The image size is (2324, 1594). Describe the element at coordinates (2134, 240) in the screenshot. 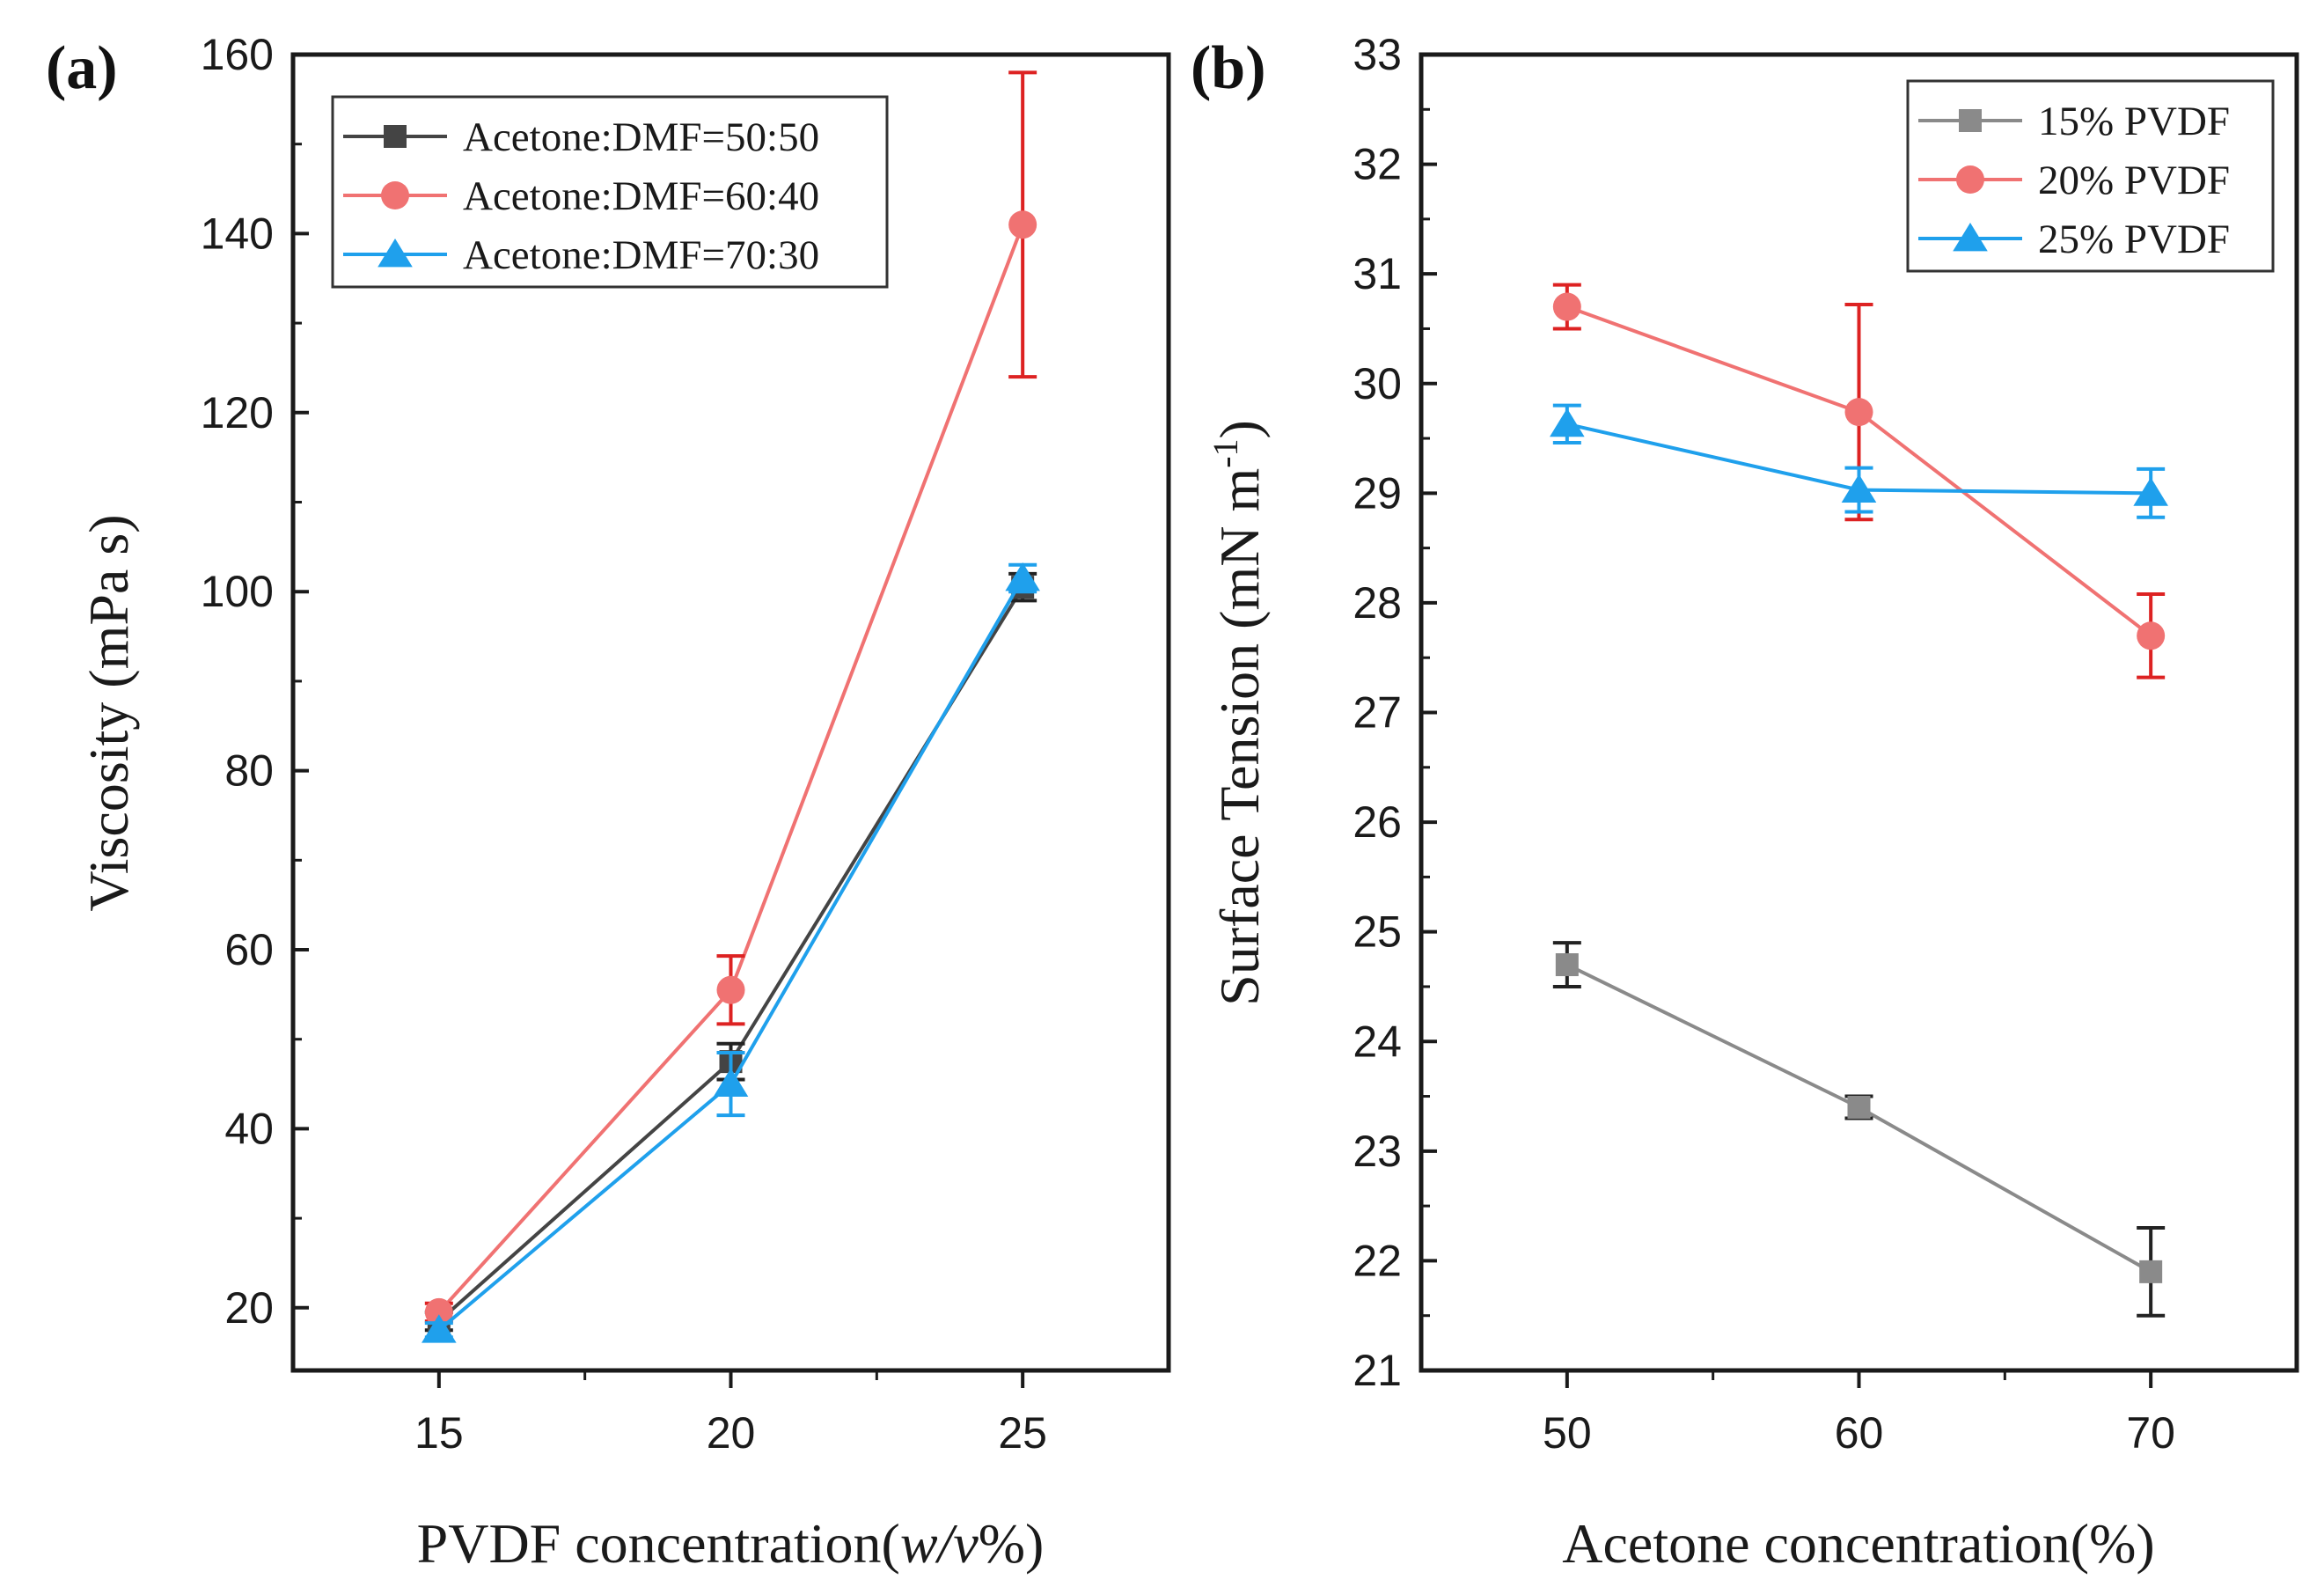

I see `legend-label: 25% PVDF` at that location.